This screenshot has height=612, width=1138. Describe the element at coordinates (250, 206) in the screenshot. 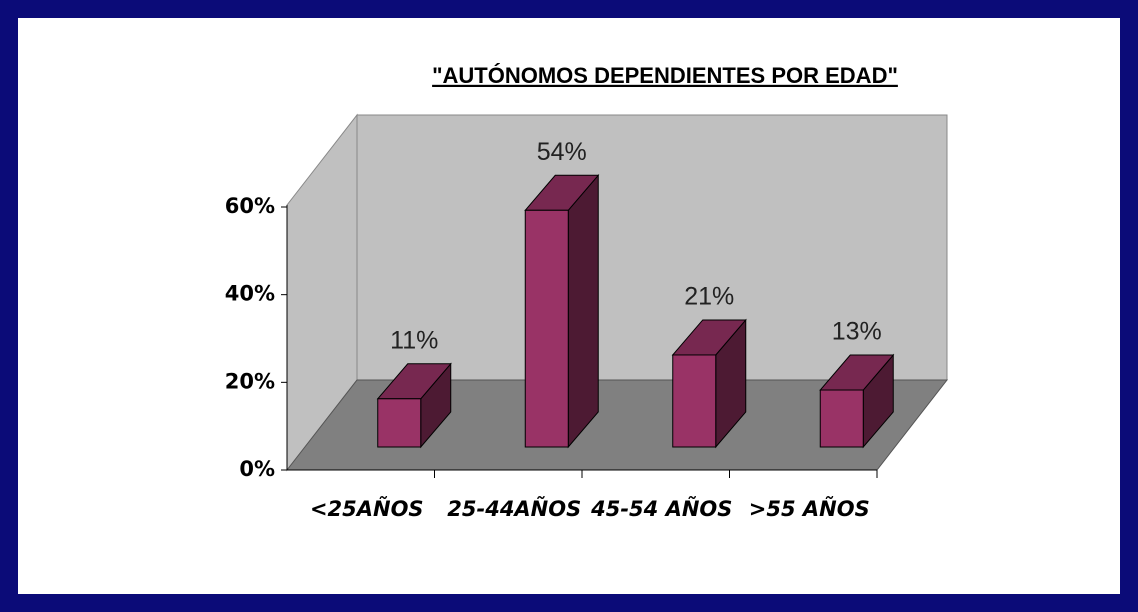

I see `y-tick-label: 60%` at that location.